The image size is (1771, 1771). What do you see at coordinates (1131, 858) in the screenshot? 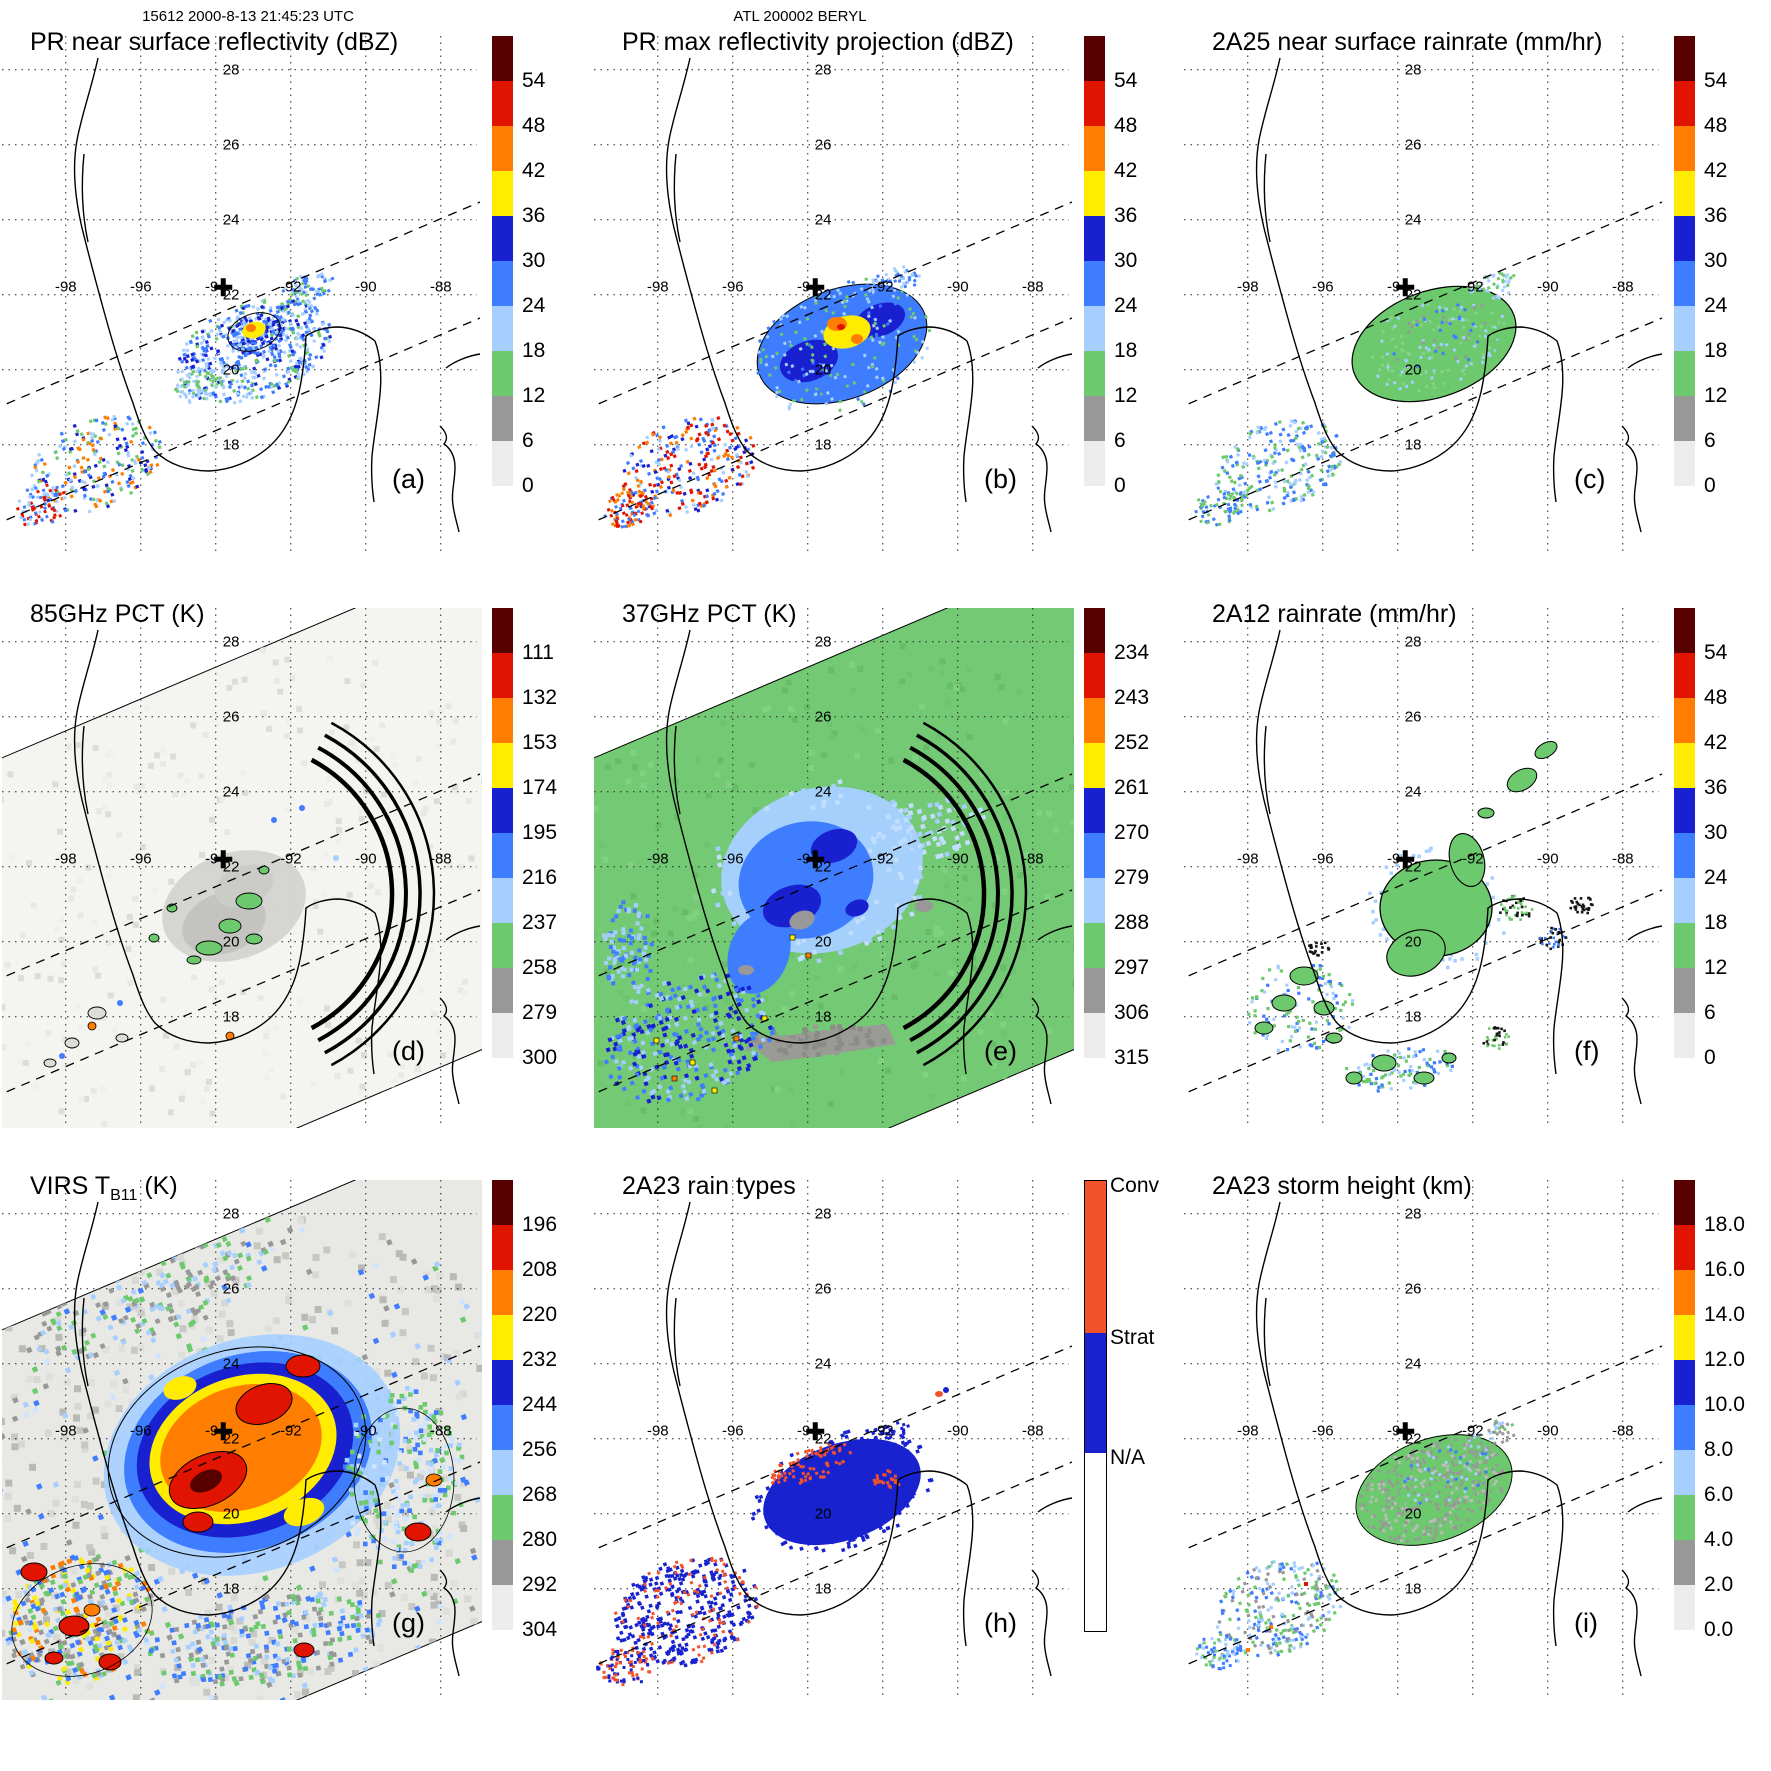
I see `colorbar-e: 234 243 252 261 270 279 288 297 306 315` at bounding box center [1131, 858].